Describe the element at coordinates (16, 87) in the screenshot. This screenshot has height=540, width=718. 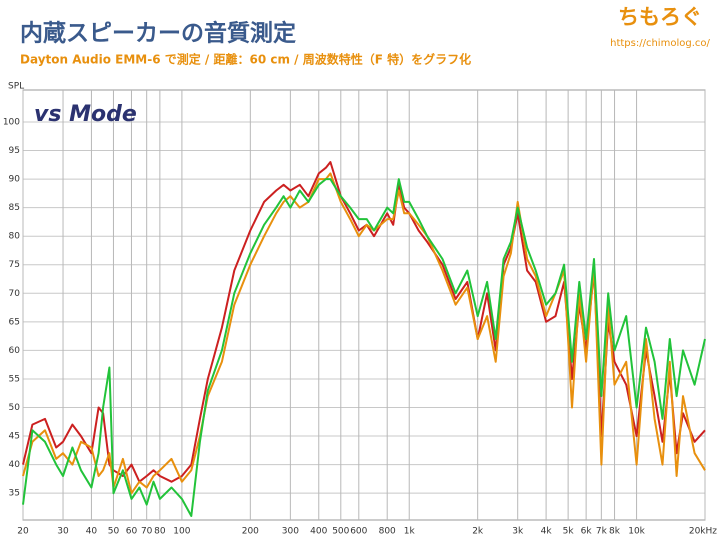
I see `y-axis-label: SPL` at that location.